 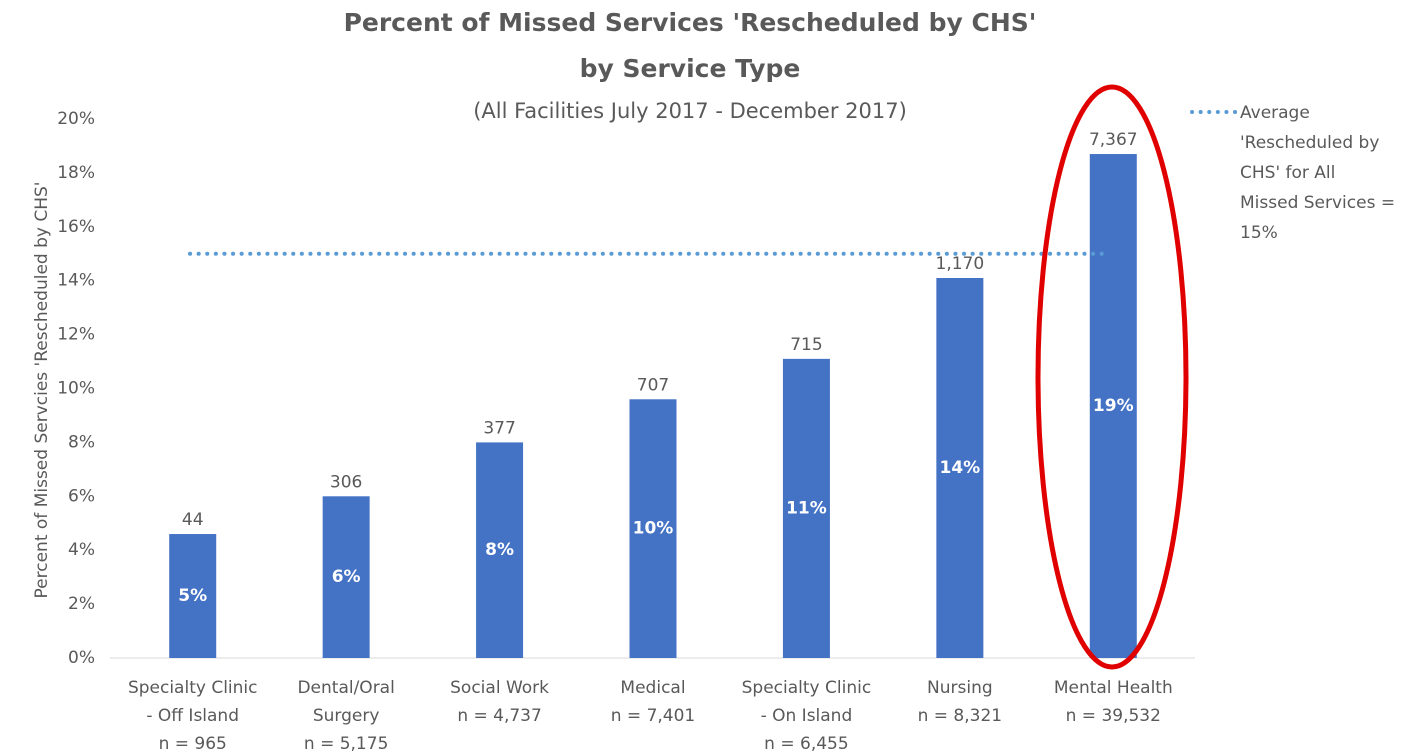 What do you see at coordinates (806, 345) in the screenshot?
I see `bar-count-label: 715` at bounding box center [806, 345].